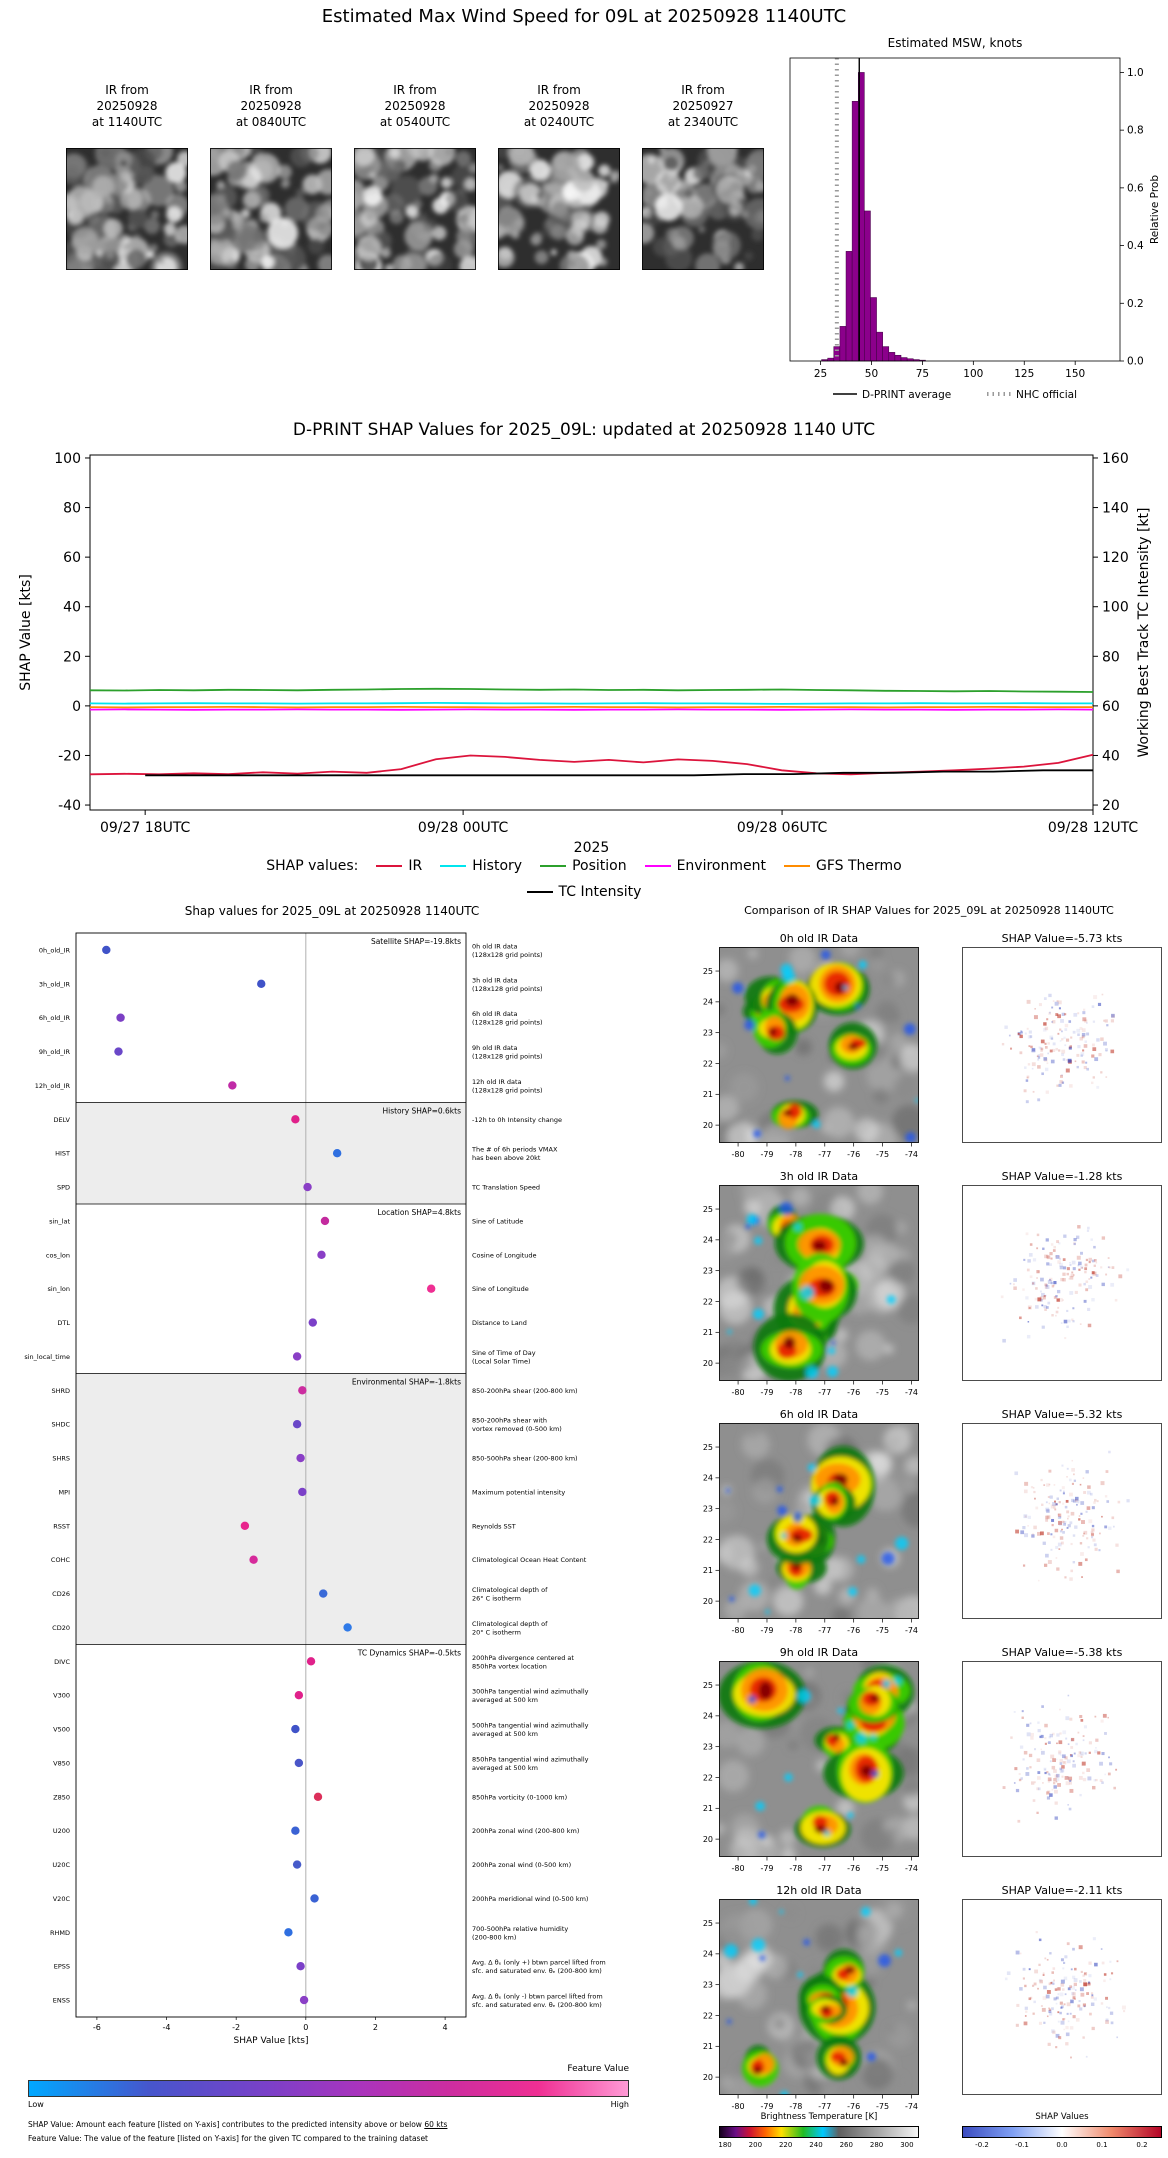  I want to click on svg-text: -74, so click(911, 2106).